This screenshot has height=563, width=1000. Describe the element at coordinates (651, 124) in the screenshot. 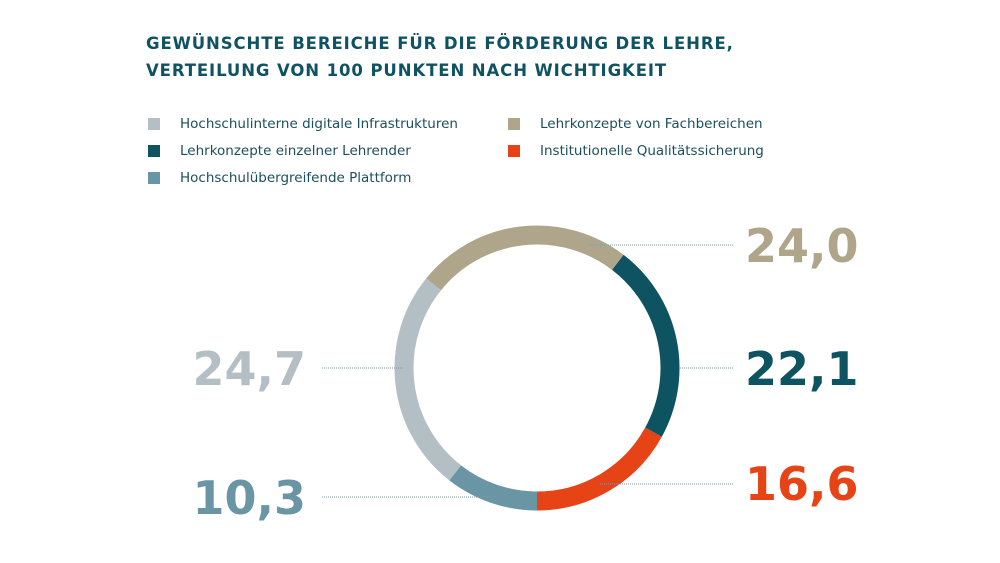

I see `legend-label: Lehrkonzepte von Fachbereichen` at that location.